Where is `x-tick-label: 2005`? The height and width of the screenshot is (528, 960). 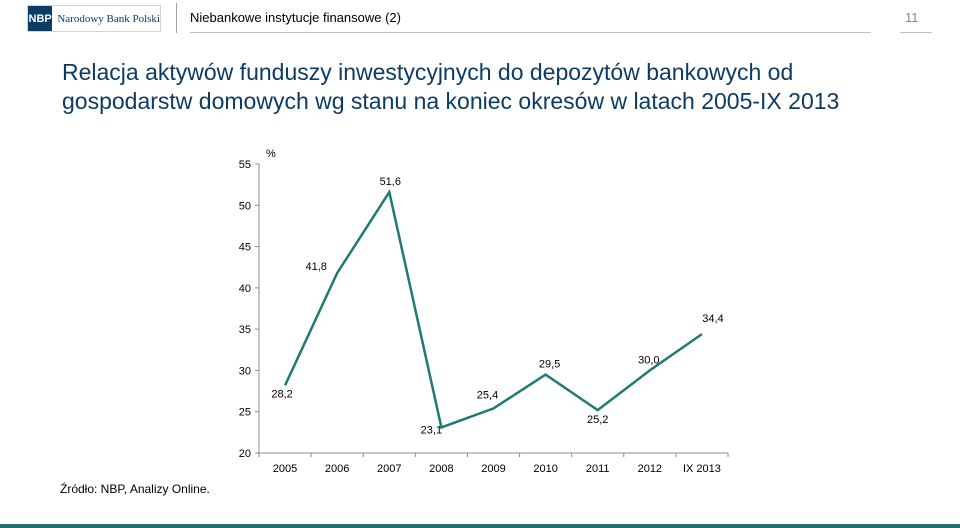
x-tick-label: 2005 is located at coordinates (285, 469).